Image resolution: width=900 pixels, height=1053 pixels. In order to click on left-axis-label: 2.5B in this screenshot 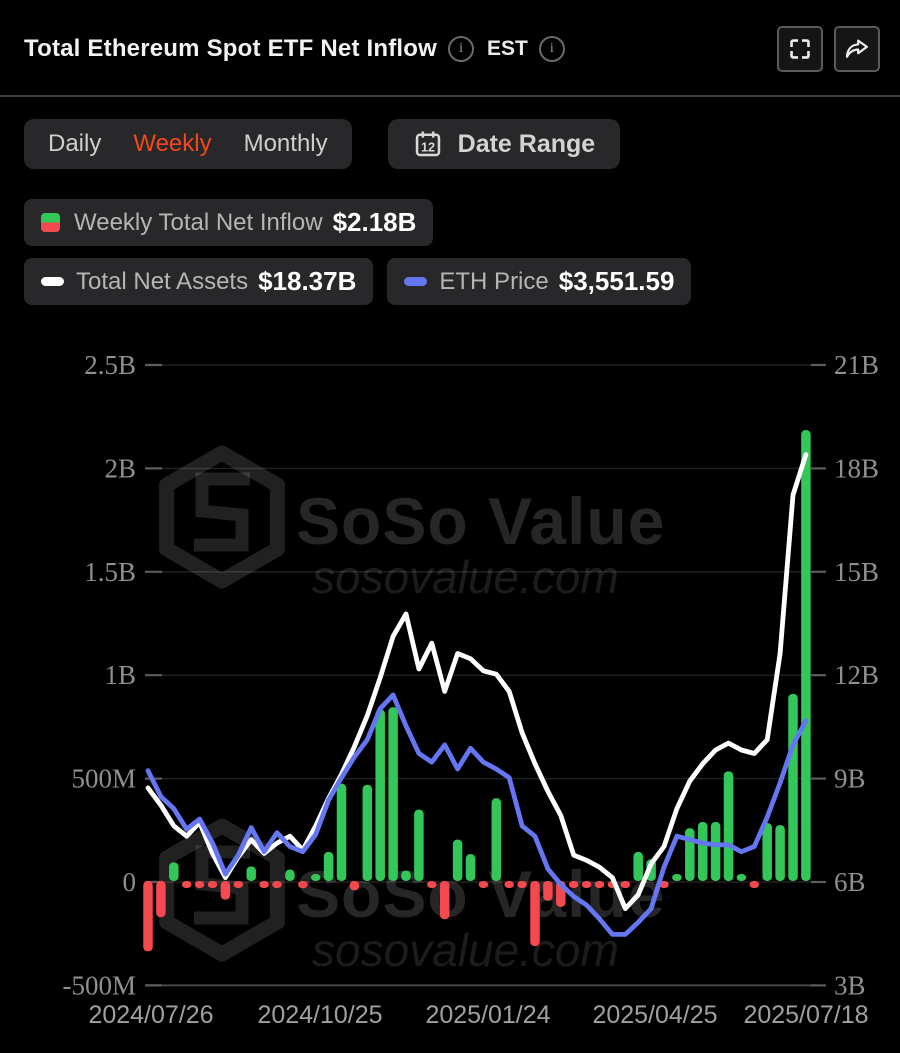, I will do `click(110, 365)`.